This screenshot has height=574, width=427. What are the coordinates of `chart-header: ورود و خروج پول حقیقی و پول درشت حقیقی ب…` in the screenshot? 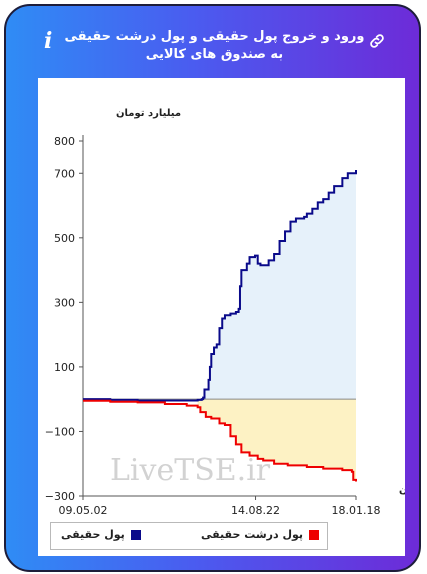 It's located at (212, 42).